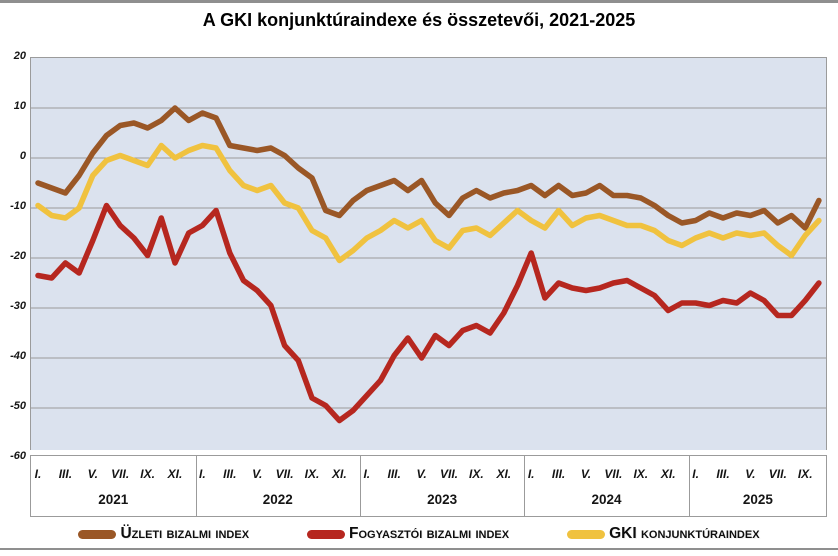  What do you see at coordinates (22, 156) in the screenshot?
I see `y-tick-label: 0` at bounding box center [22, 156].